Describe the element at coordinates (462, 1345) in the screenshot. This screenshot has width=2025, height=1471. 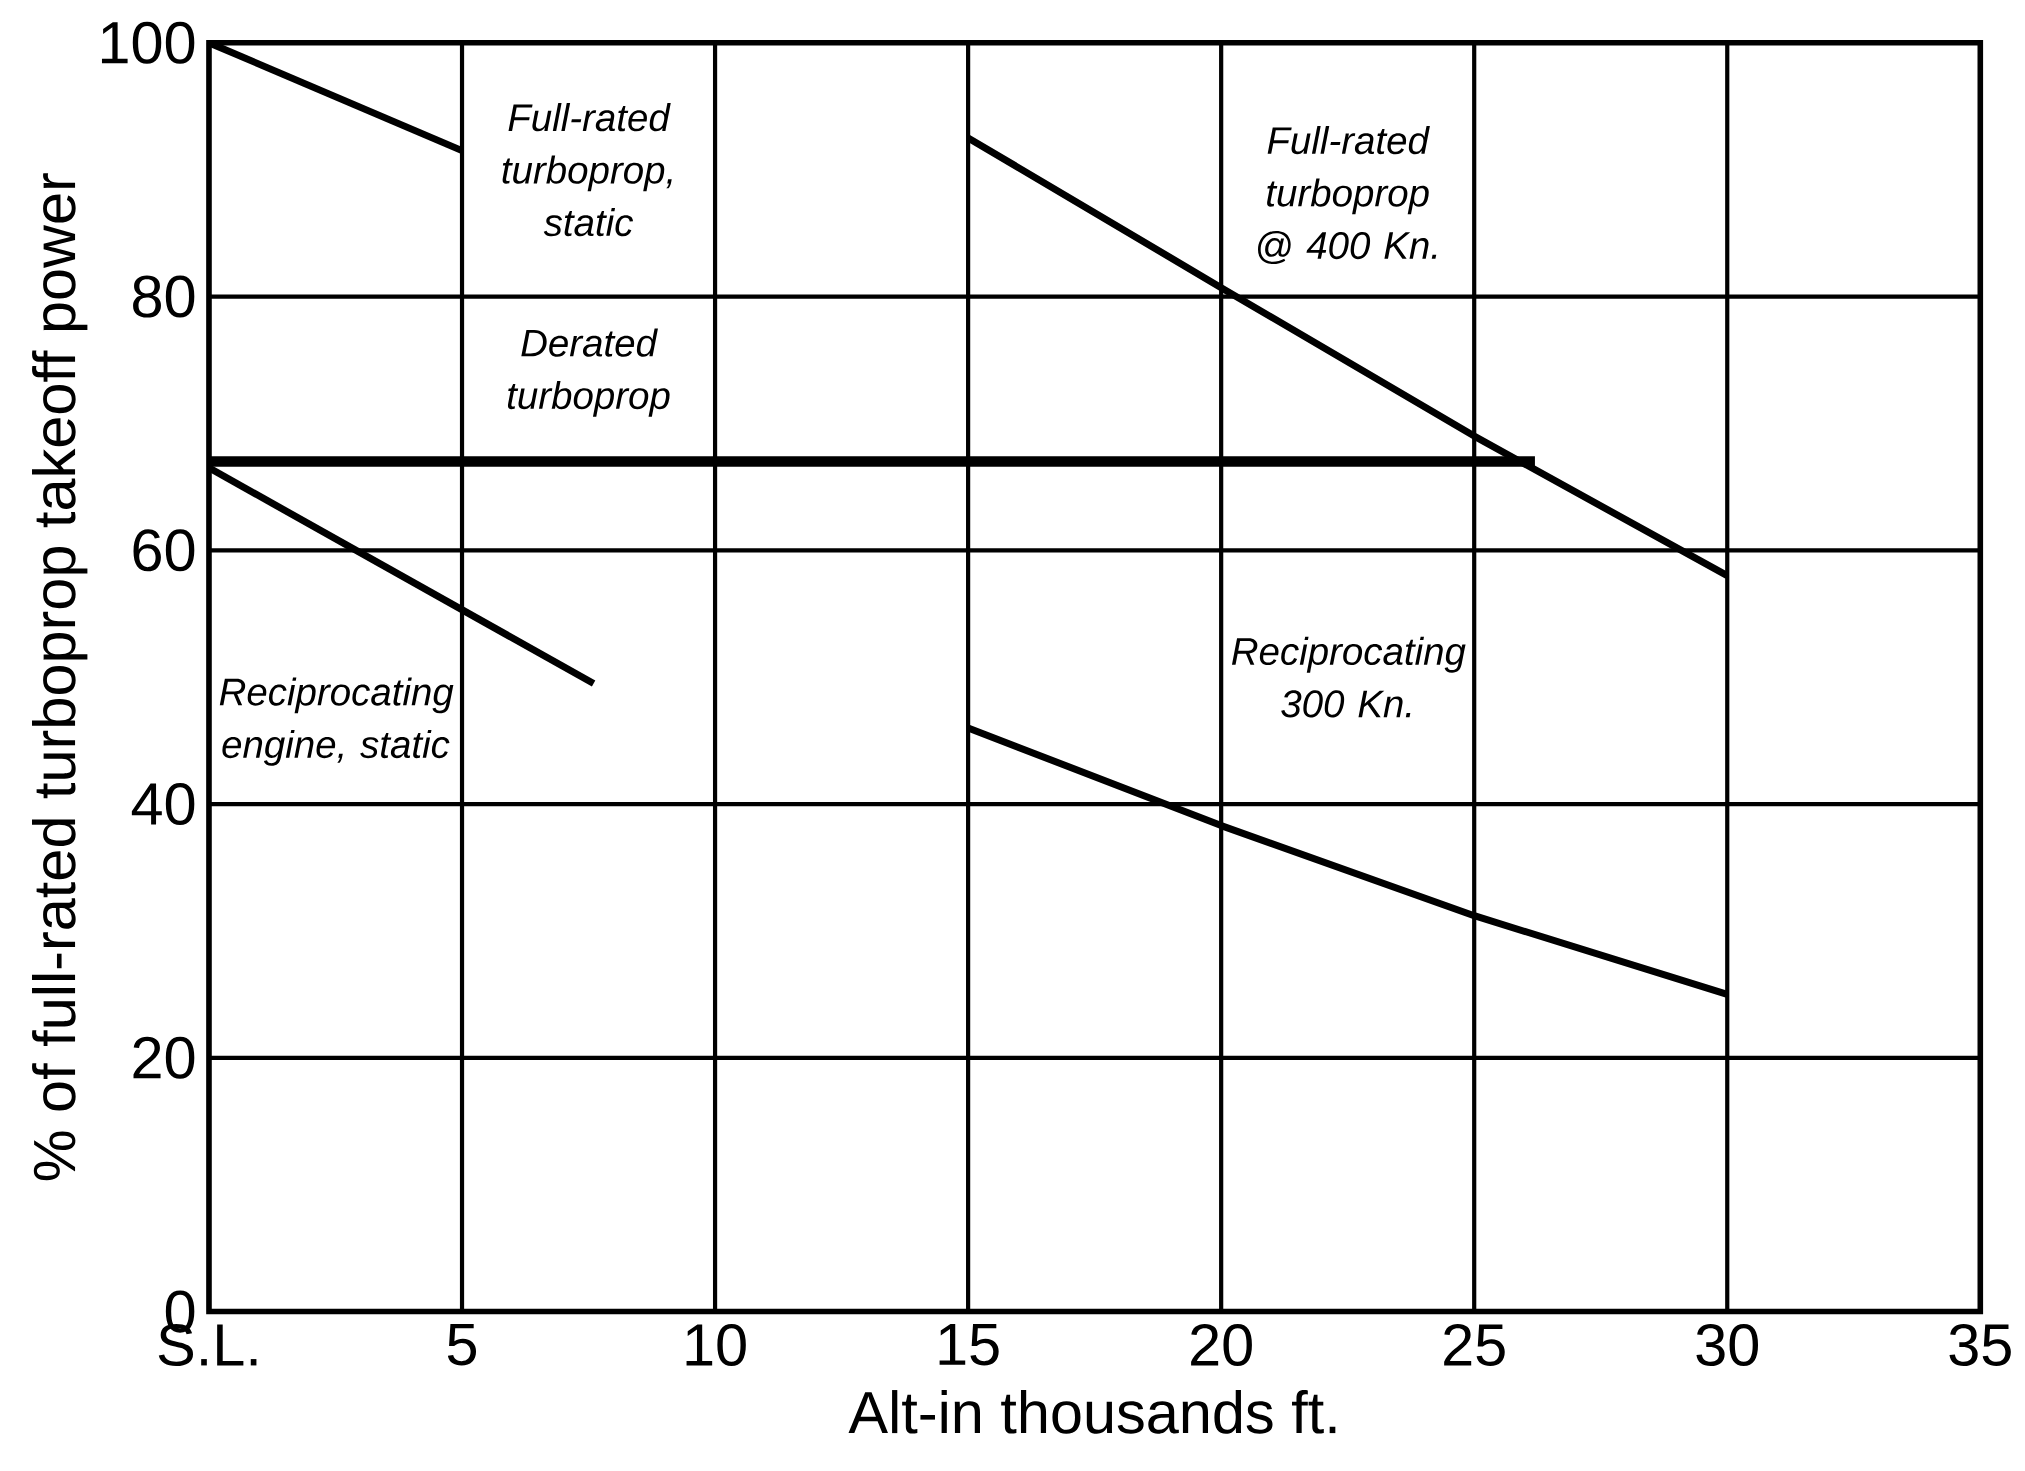
I see `x-tick-label: 5` at that location.